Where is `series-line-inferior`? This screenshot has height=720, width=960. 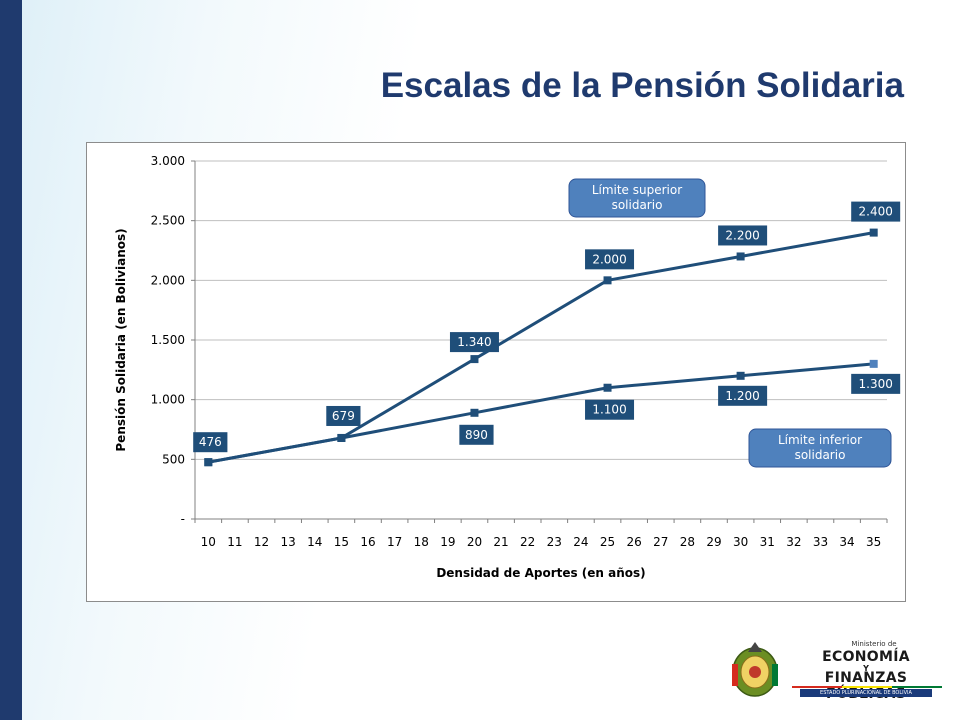 series-line-inferior is located at coordinates (541, 413).